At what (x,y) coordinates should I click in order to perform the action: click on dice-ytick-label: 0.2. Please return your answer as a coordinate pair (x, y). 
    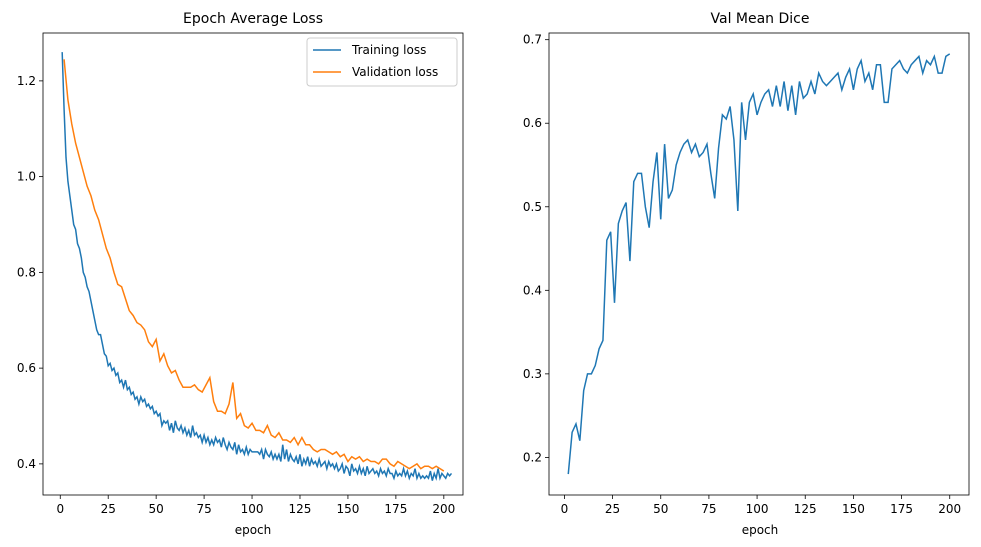
    Looking at the image, I should click on (532, 457).